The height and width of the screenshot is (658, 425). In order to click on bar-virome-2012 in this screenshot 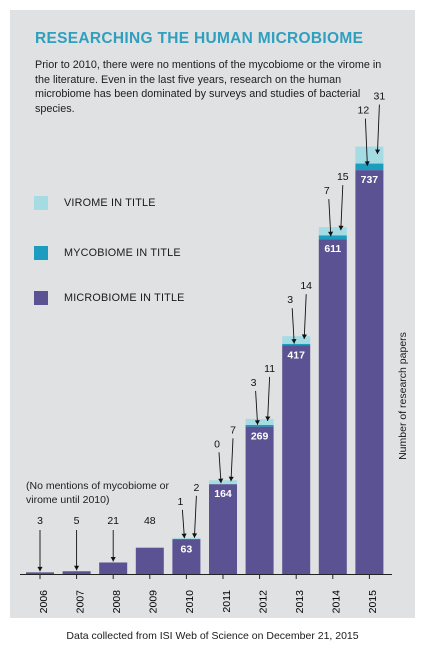, I will do `click(259, 421)`.